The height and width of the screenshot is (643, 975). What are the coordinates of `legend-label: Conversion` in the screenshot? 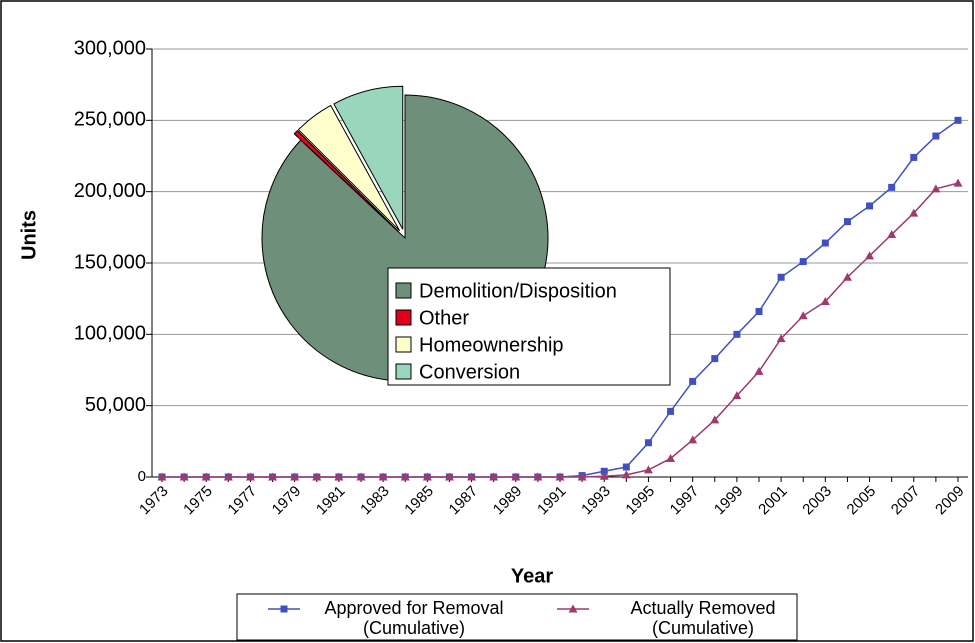 It's located at (469, 372).